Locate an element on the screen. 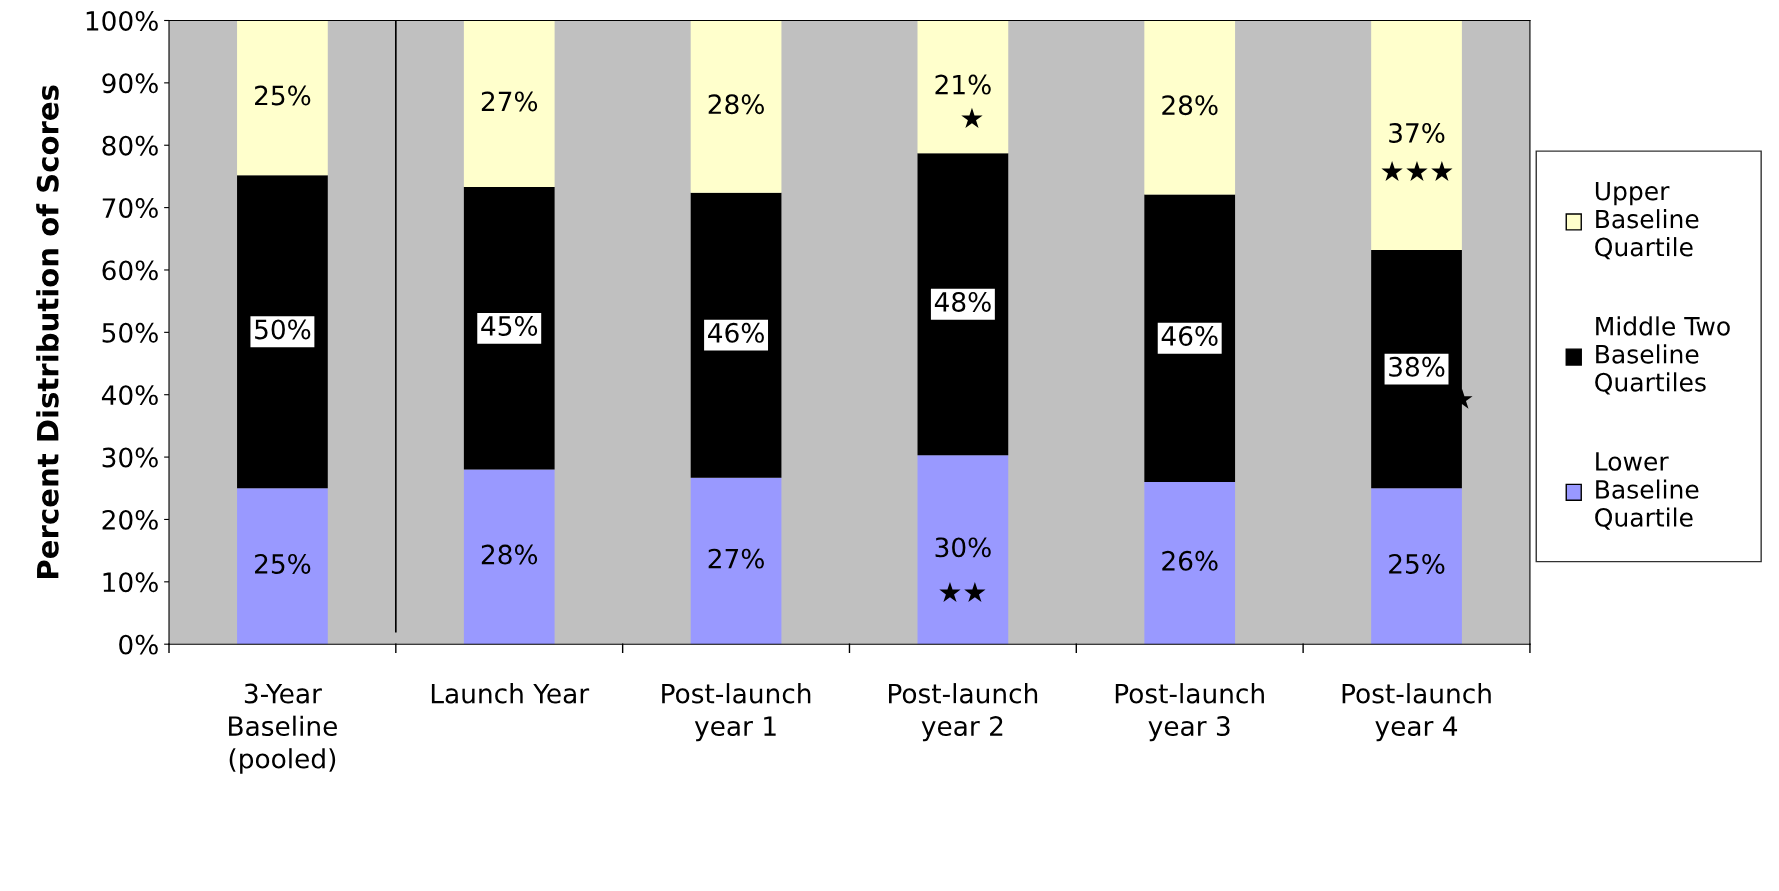 This screenshot has width=1779, height=891. y-tick-label: 90% is located at coordinates (130, 83).